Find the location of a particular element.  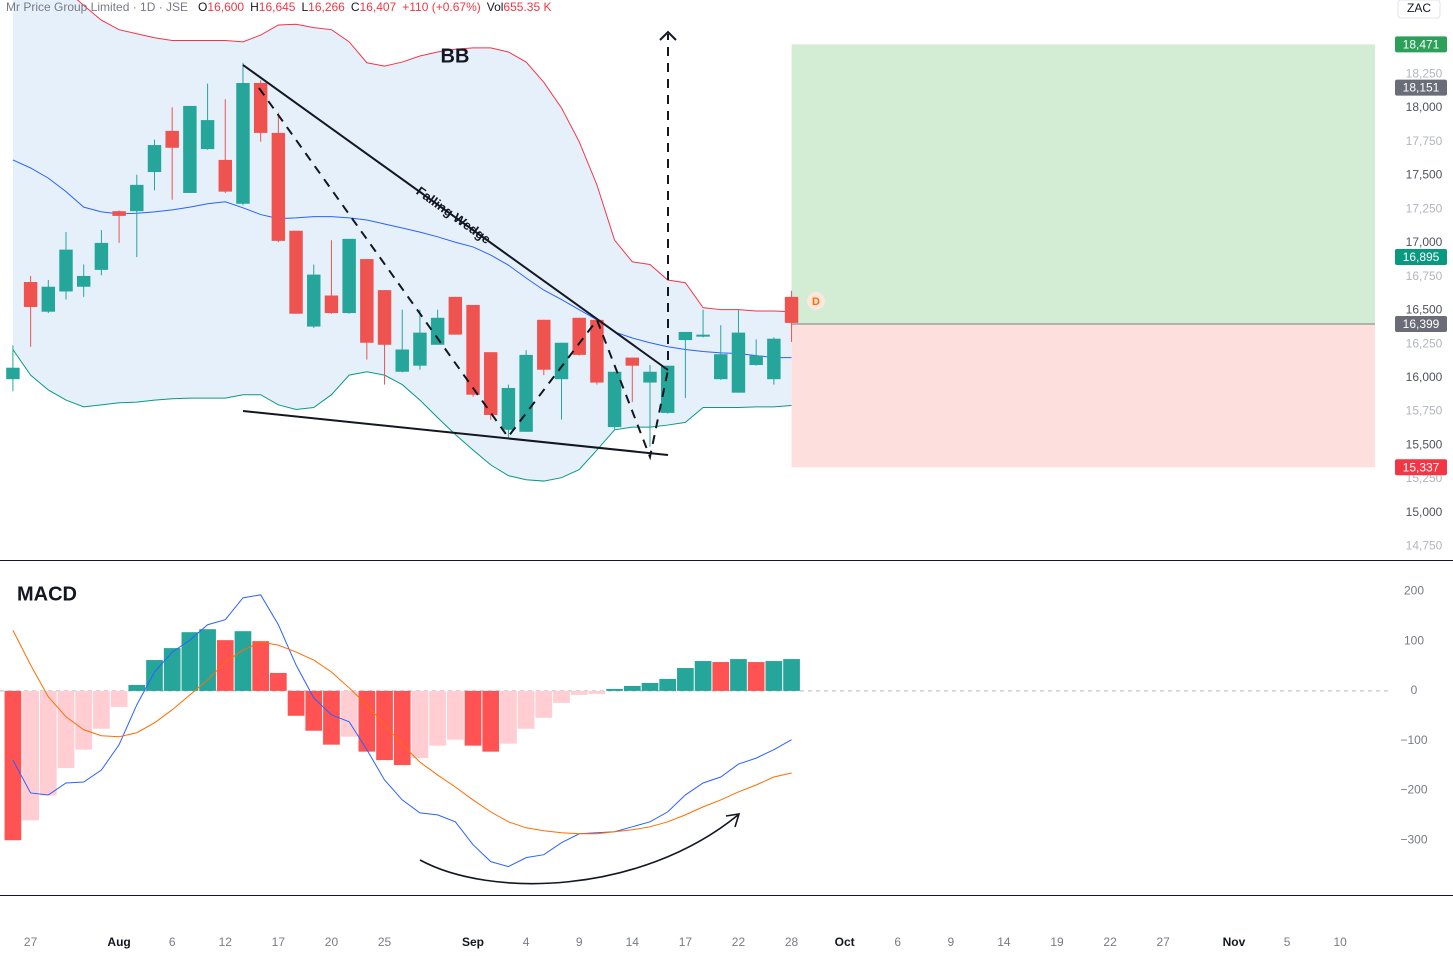

currency-label: ZAC is located at coordinates (1419, 8).